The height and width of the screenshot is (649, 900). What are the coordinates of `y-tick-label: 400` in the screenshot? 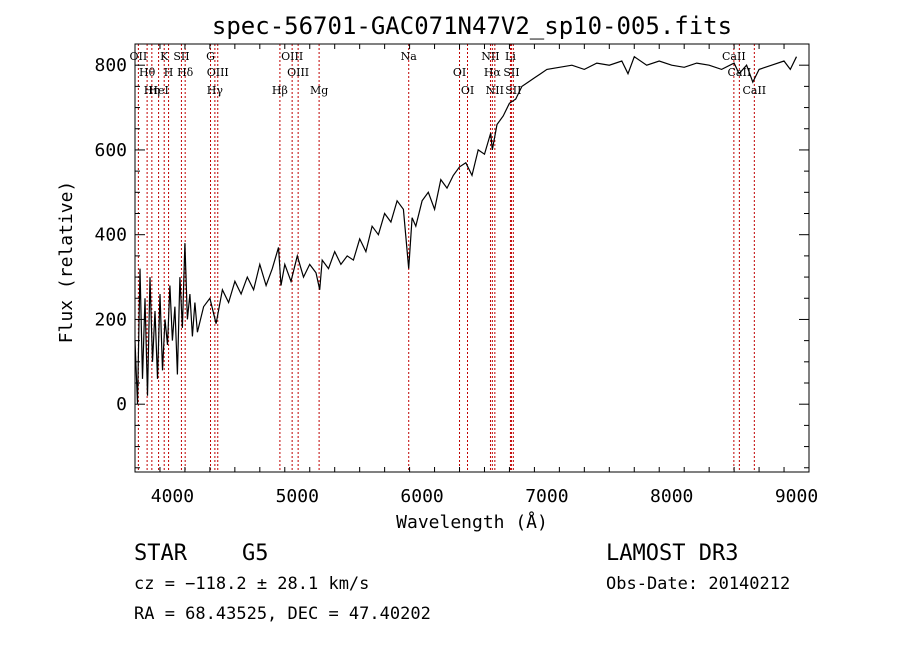 It's located at (110, 235).